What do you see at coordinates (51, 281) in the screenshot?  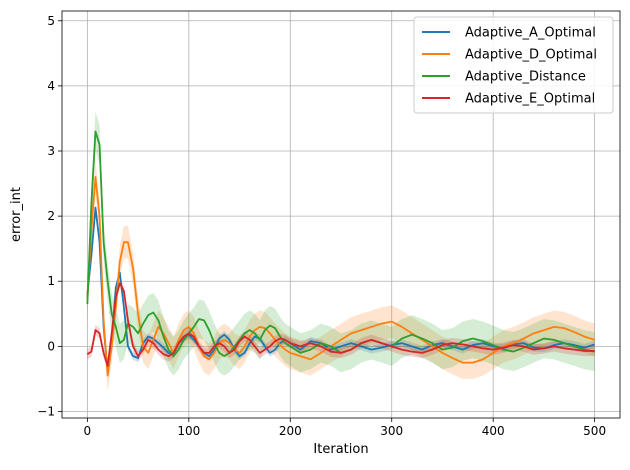 I see `y-tick-label: 1` at bounding box center [51, 281].